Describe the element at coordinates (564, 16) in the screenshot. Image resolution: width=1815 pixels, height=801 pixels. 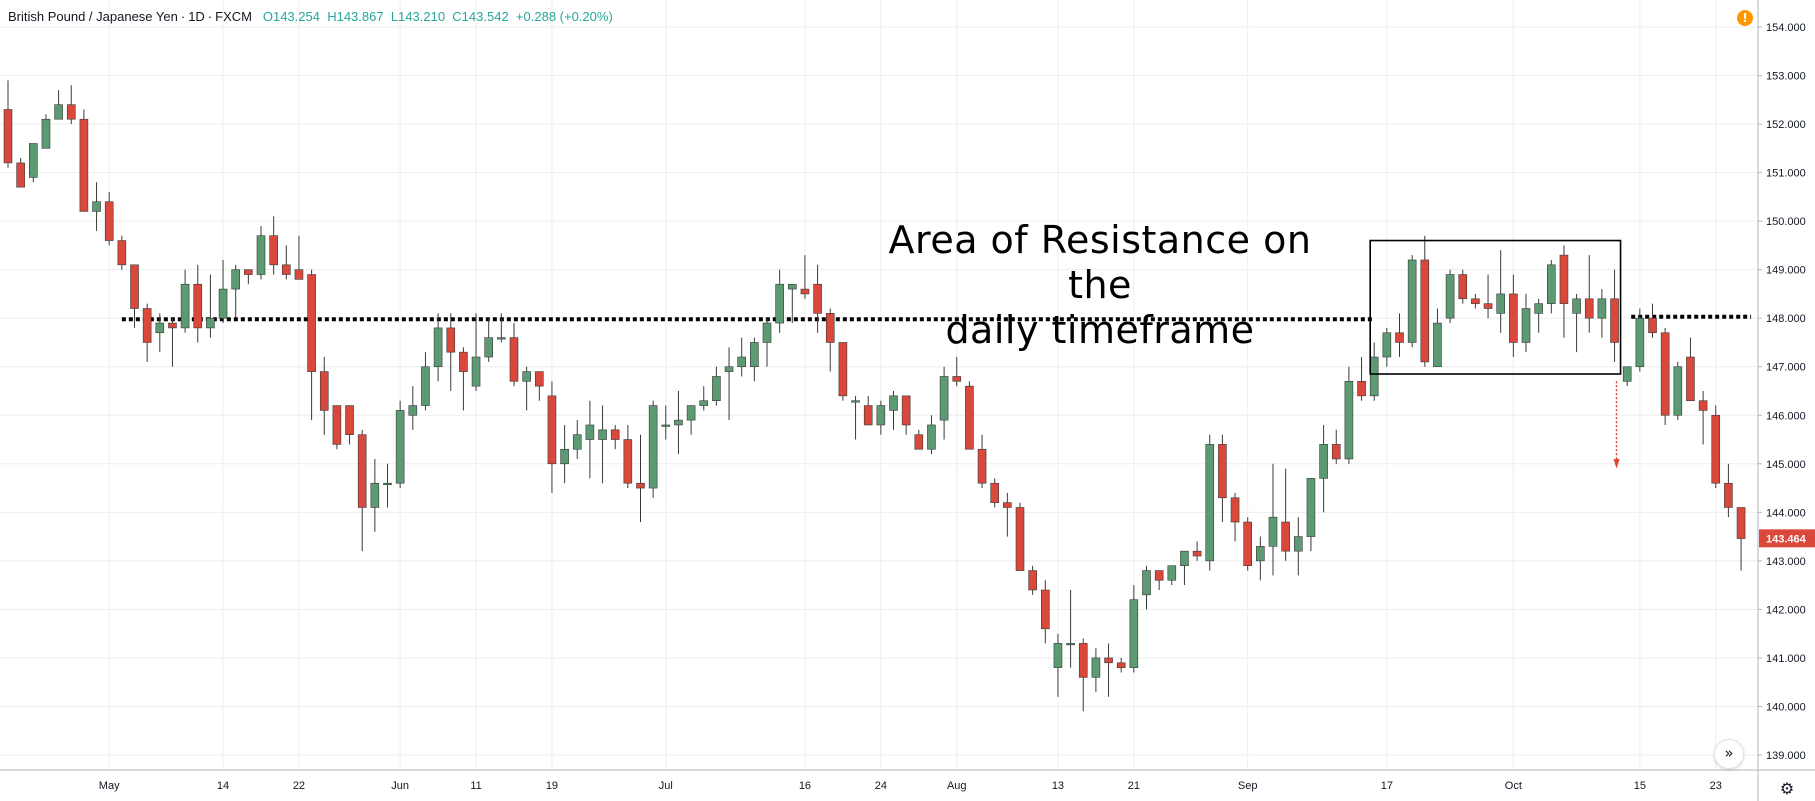
I see `change-value: +0.288 (+0.20%)` at that location.